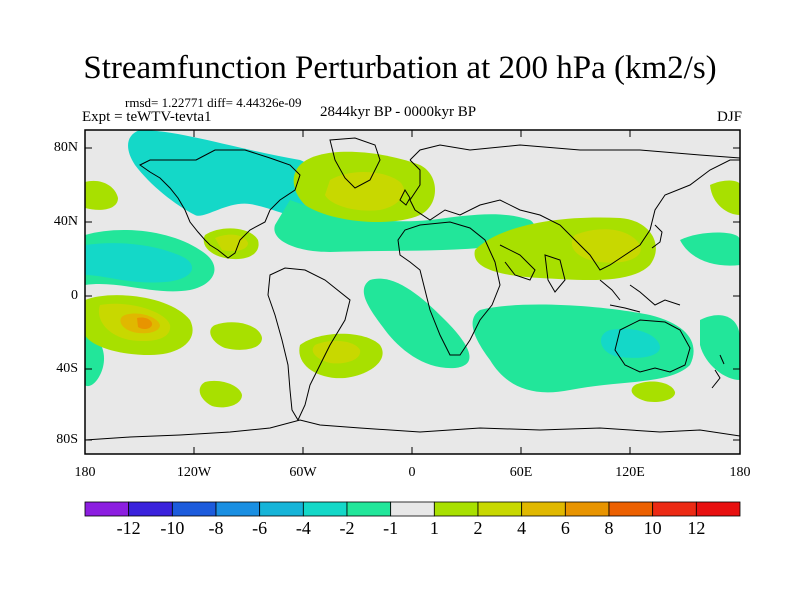  I want to click on lat-label-80s: 80S, so click(67, 439).